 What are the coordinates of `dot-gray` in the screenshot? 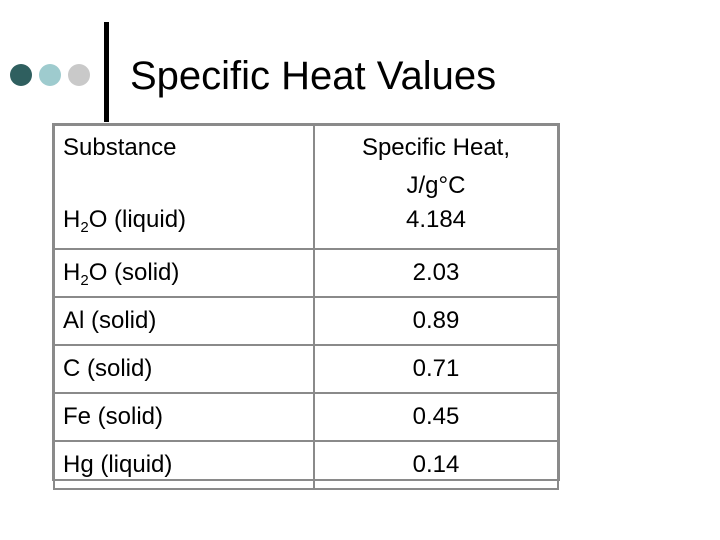 It's located at (79, 75).